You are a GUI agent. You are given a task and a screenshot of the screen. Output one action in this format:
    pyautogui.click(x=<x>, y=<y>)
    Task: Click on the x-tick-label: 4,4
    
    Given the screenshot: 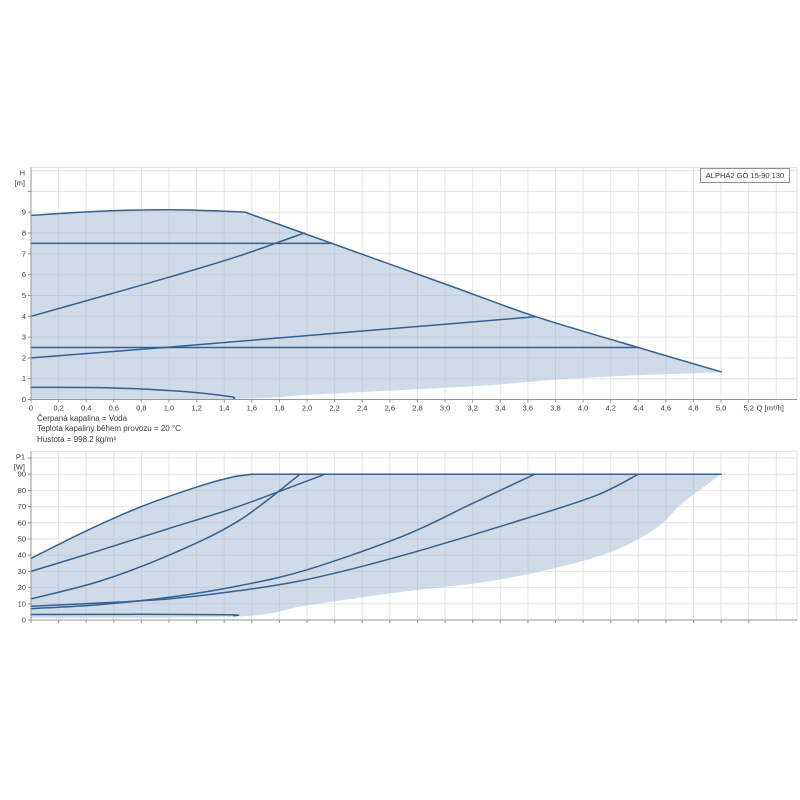 What is the action you would take?
    pyautogui.click(x=638, y=408)
    